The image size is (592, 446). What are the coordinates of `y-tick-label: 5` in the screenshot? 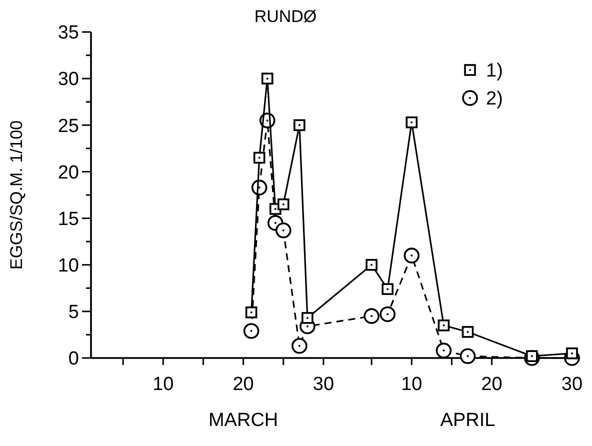 It's located at (73, 313).